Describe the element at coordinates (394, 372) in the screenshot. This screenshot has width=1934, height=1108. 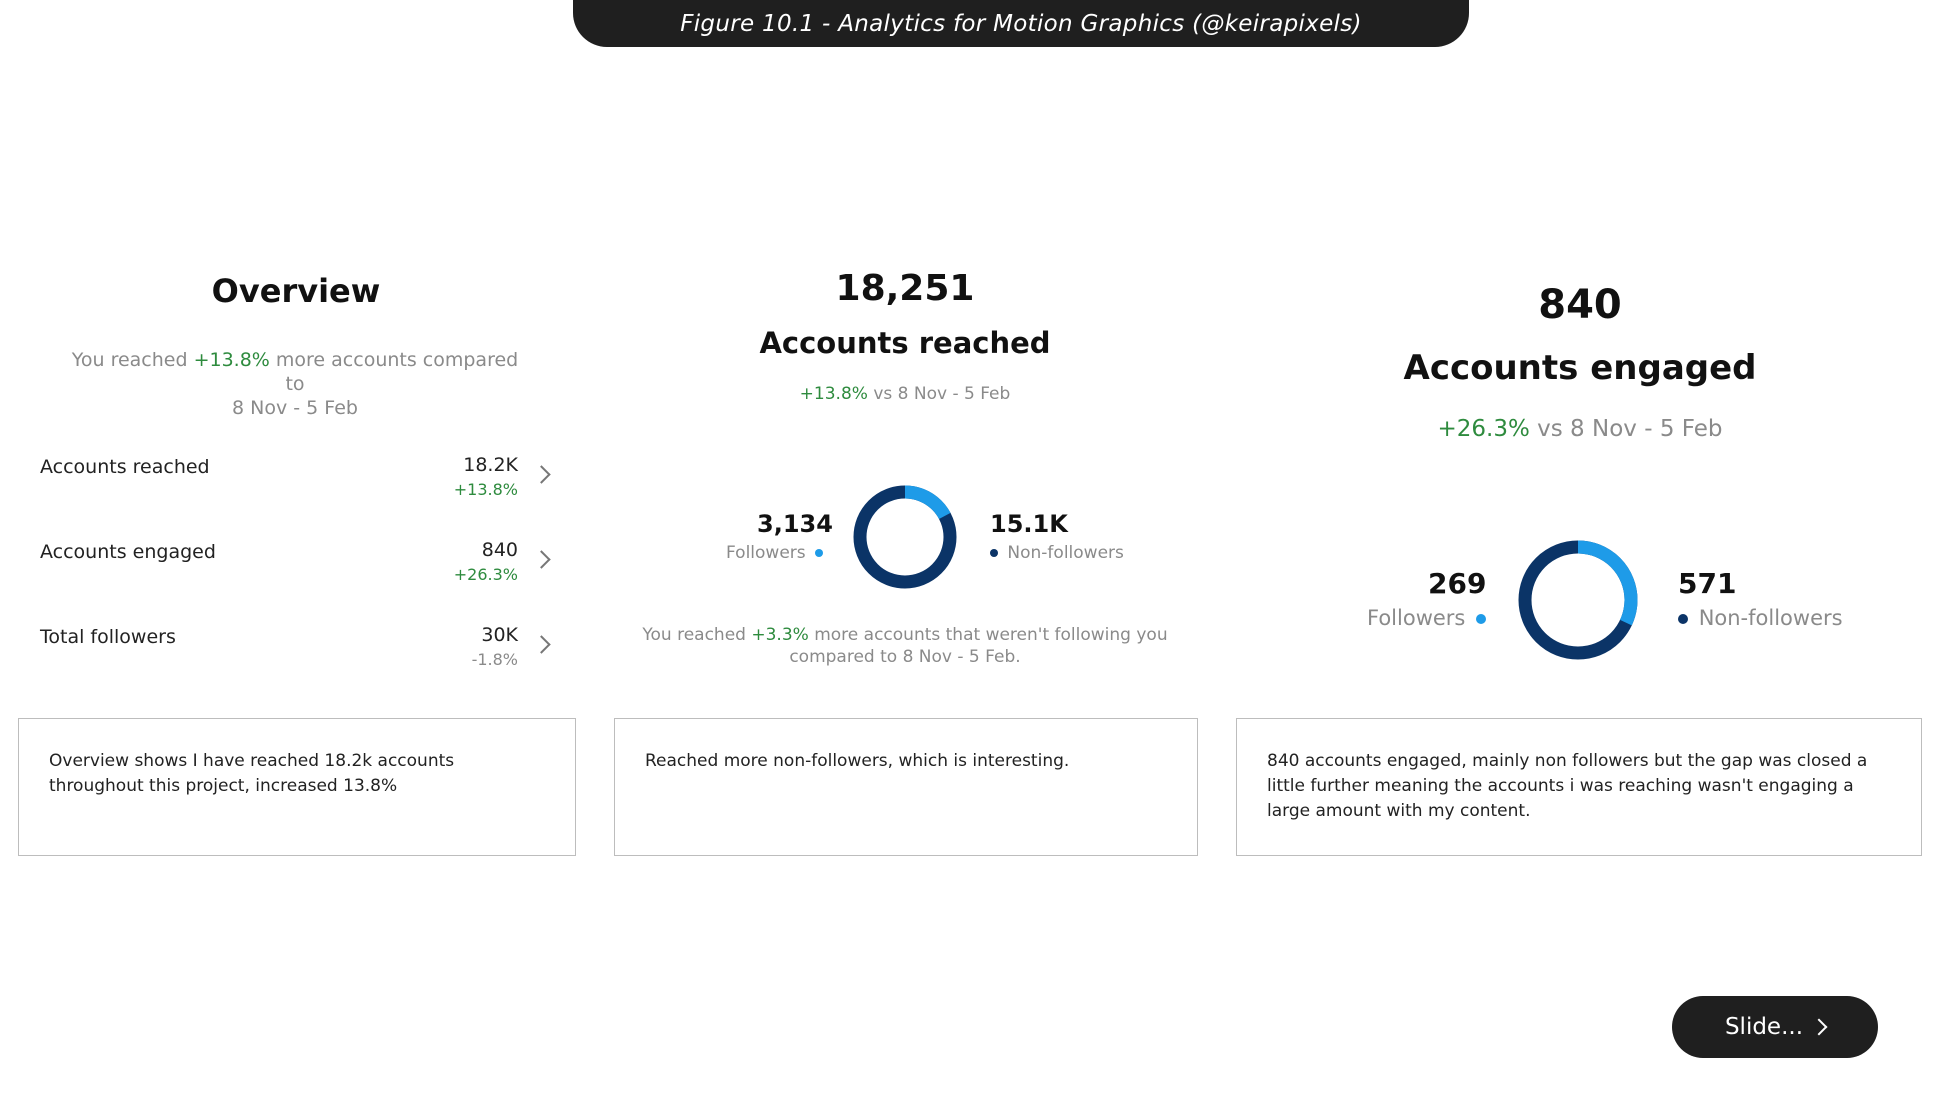
I see `overview-subtitle-post: more accounts compared to` at that location.